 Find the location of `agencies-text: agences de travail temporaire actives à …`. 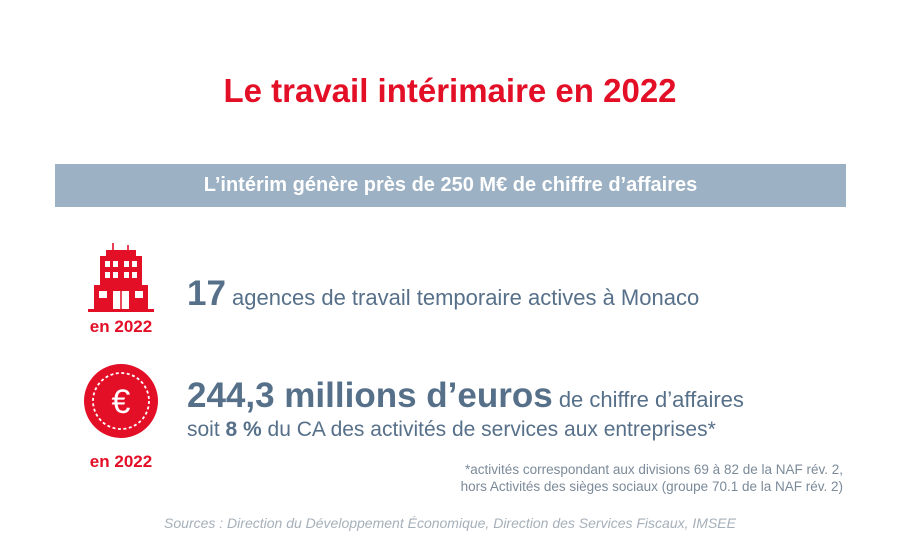

agencies-text: agences de travail temporaire actives à … is located at coordinates (462, 297).